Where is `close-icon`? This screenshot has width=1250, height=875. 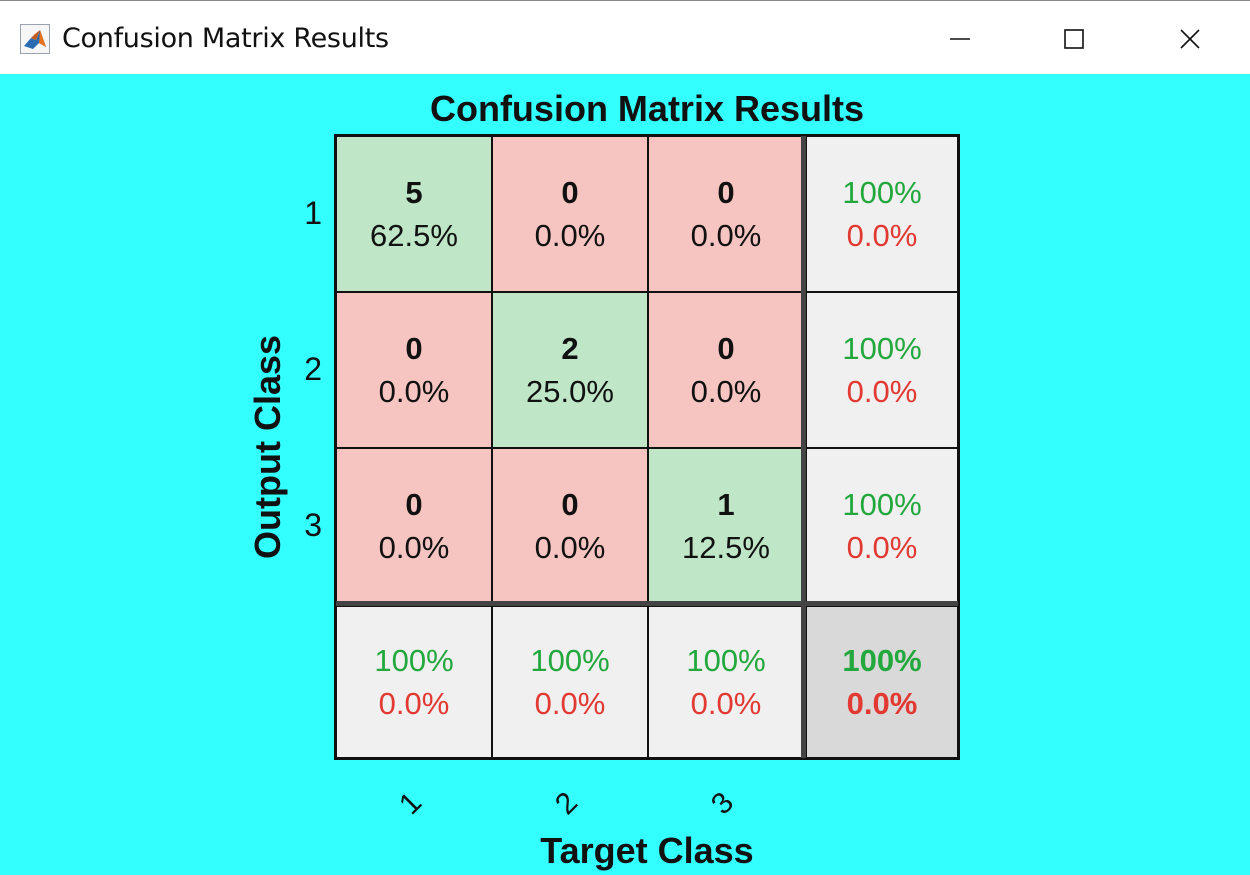
close-icon is located at coordinates (1190, 39).